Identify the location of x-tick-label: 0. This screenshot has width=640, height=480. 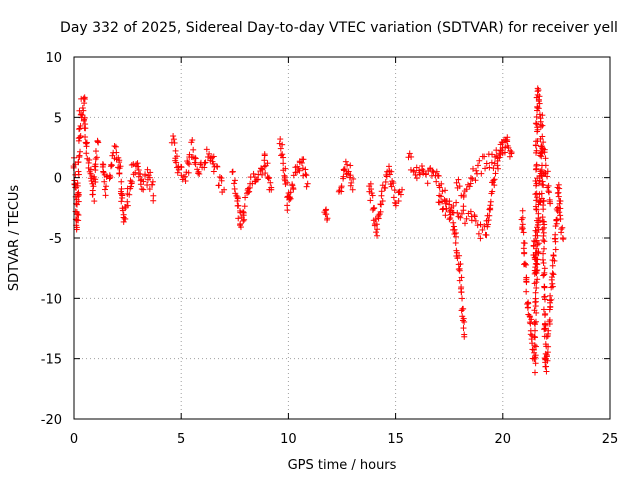
(74, 439).